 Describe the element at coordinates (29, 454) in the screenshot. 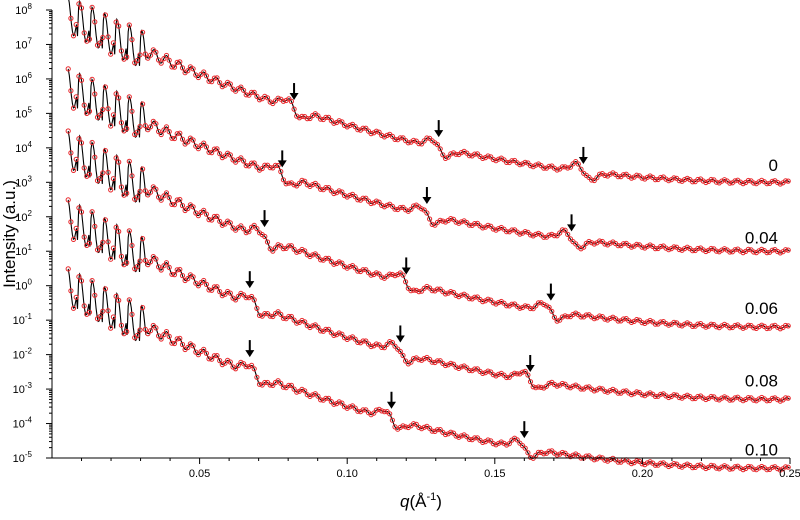

I see `y-tick-exponent: -5` at that location.